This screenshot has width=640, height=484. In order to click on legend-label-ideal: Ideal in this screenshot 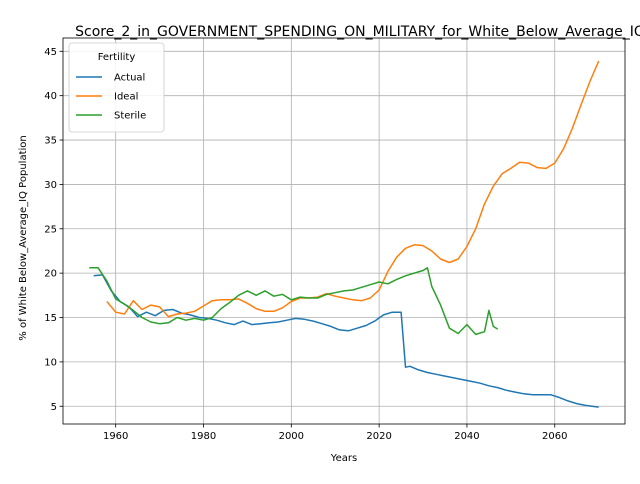, I will do `click(126, 97)`.